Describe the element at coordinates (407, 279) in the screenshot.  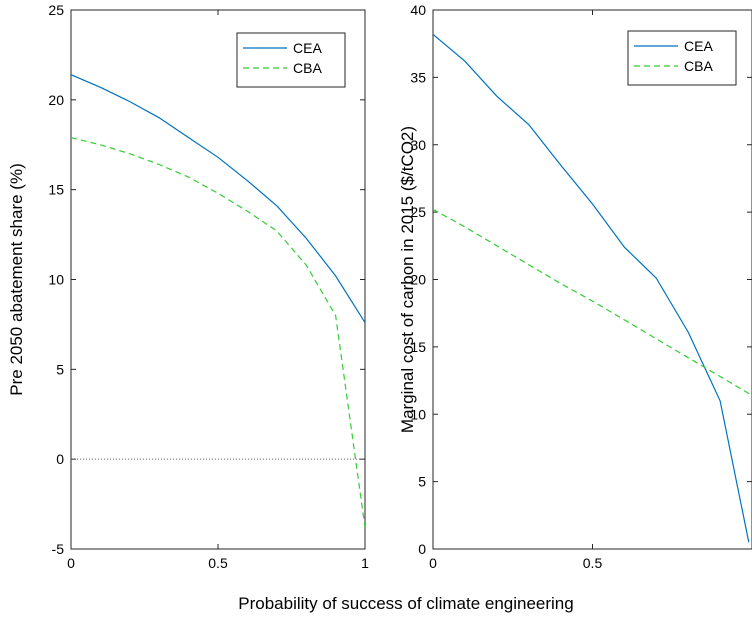
I see `y-axis-label: Marginal cost of carbon in 2015 ($/tCO2)` at that location.